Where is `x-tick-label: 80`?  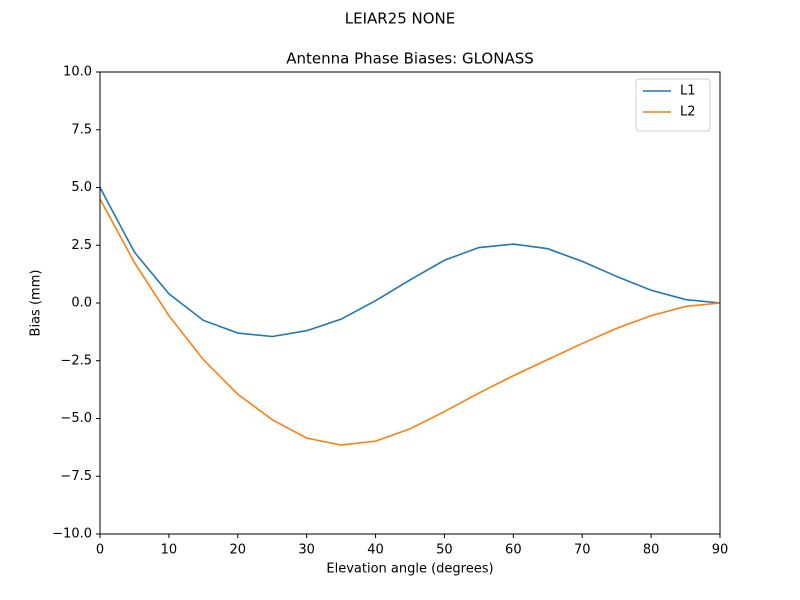 x-tick-label: 80 is located at coordinates (651, 550).